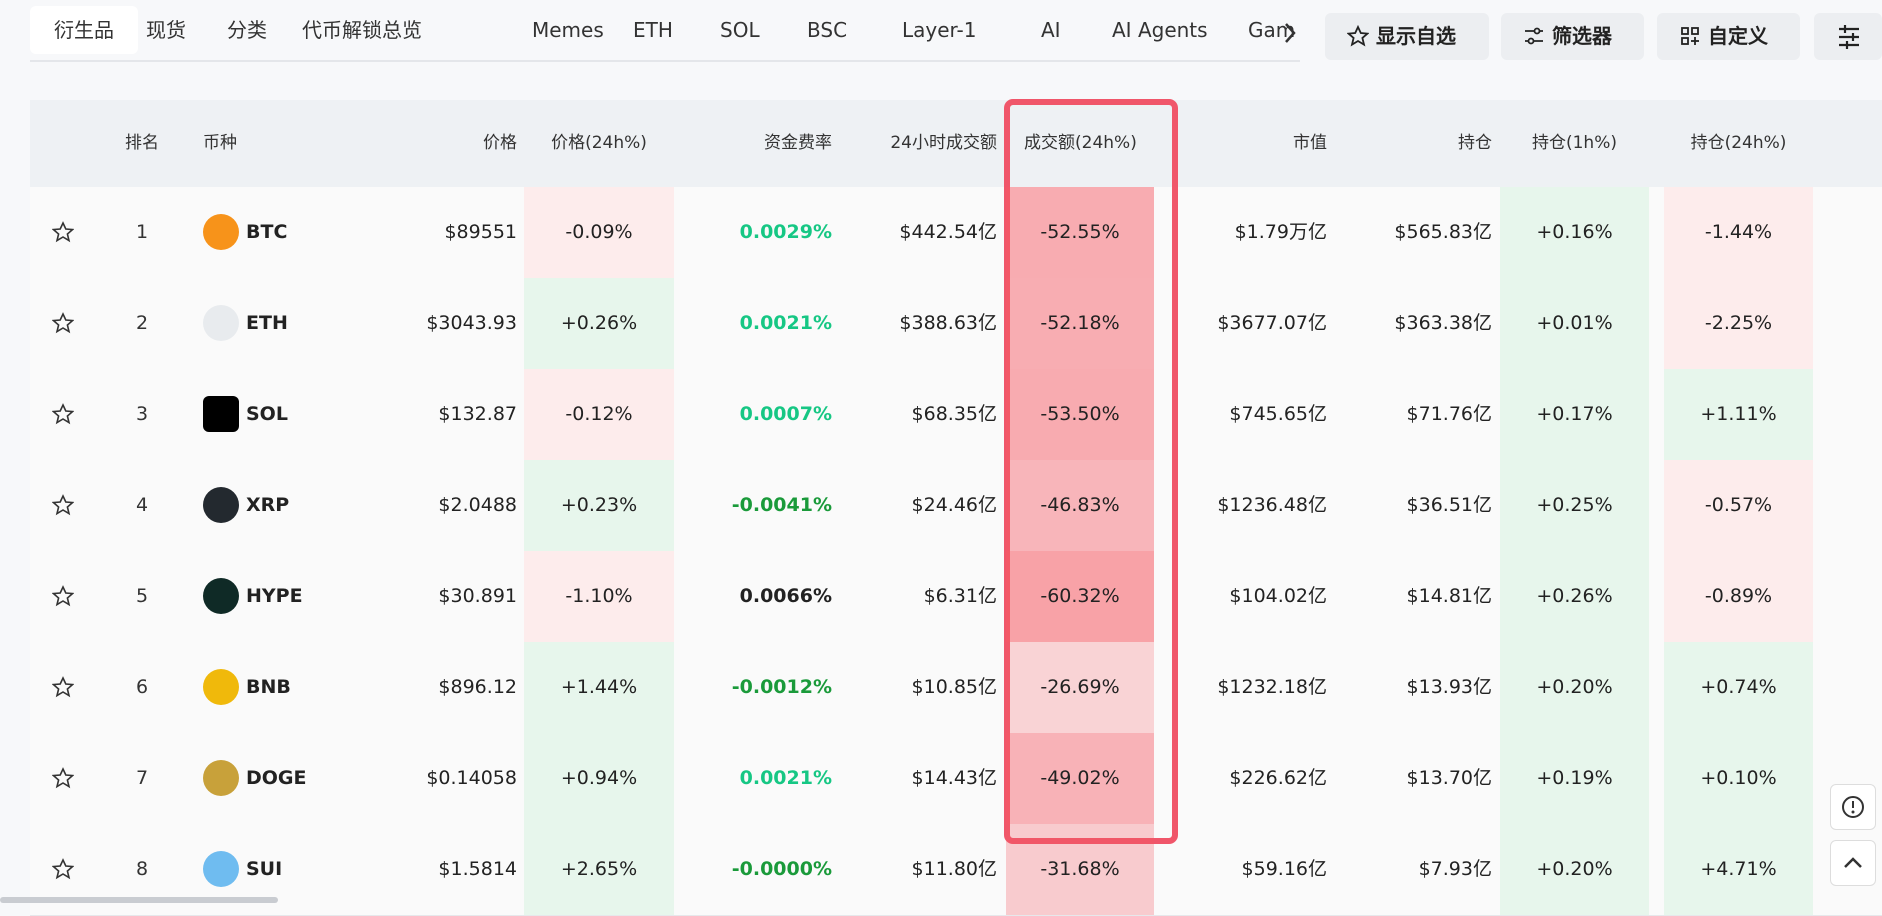 The image size is (1882, 916). Describe the element at coordinates (1080, 778) in the screenshot. I see `table-cell: -49.02%` at that location.